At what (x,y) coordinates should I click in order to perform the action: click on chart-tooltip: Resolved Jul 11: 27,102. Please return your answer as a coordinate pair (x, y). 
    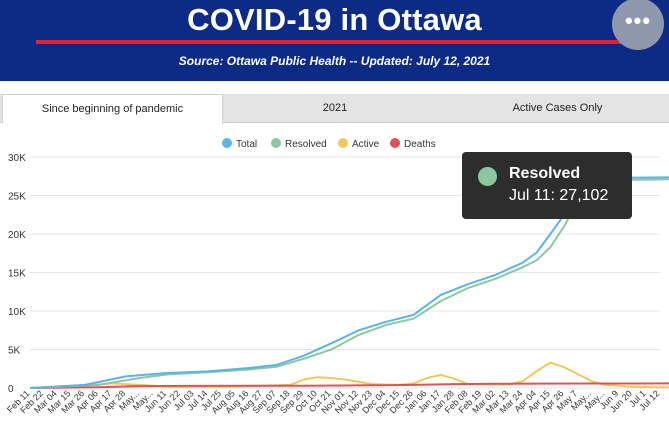
    Looking at the image, I should click on (547, 185).